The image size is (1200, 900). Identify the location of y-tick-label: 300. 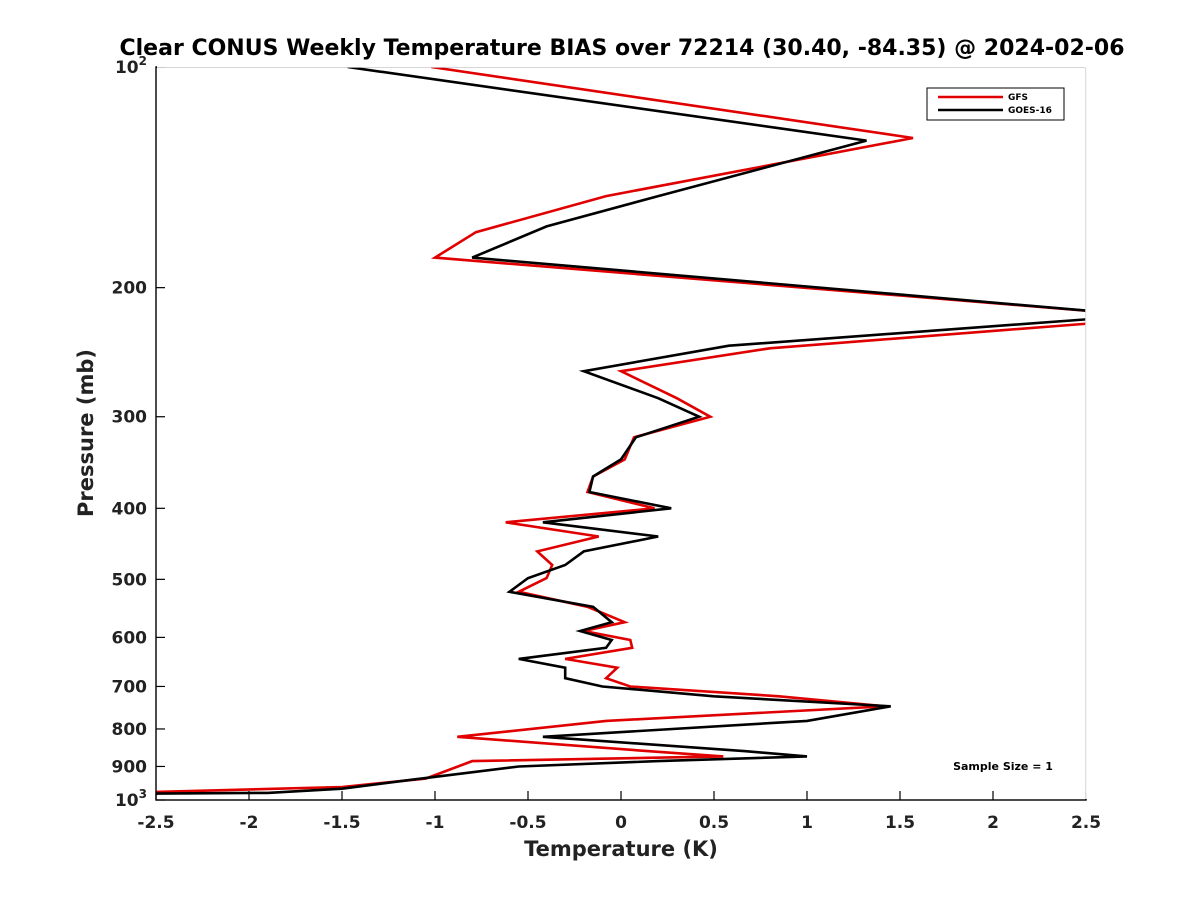
(130, 418).